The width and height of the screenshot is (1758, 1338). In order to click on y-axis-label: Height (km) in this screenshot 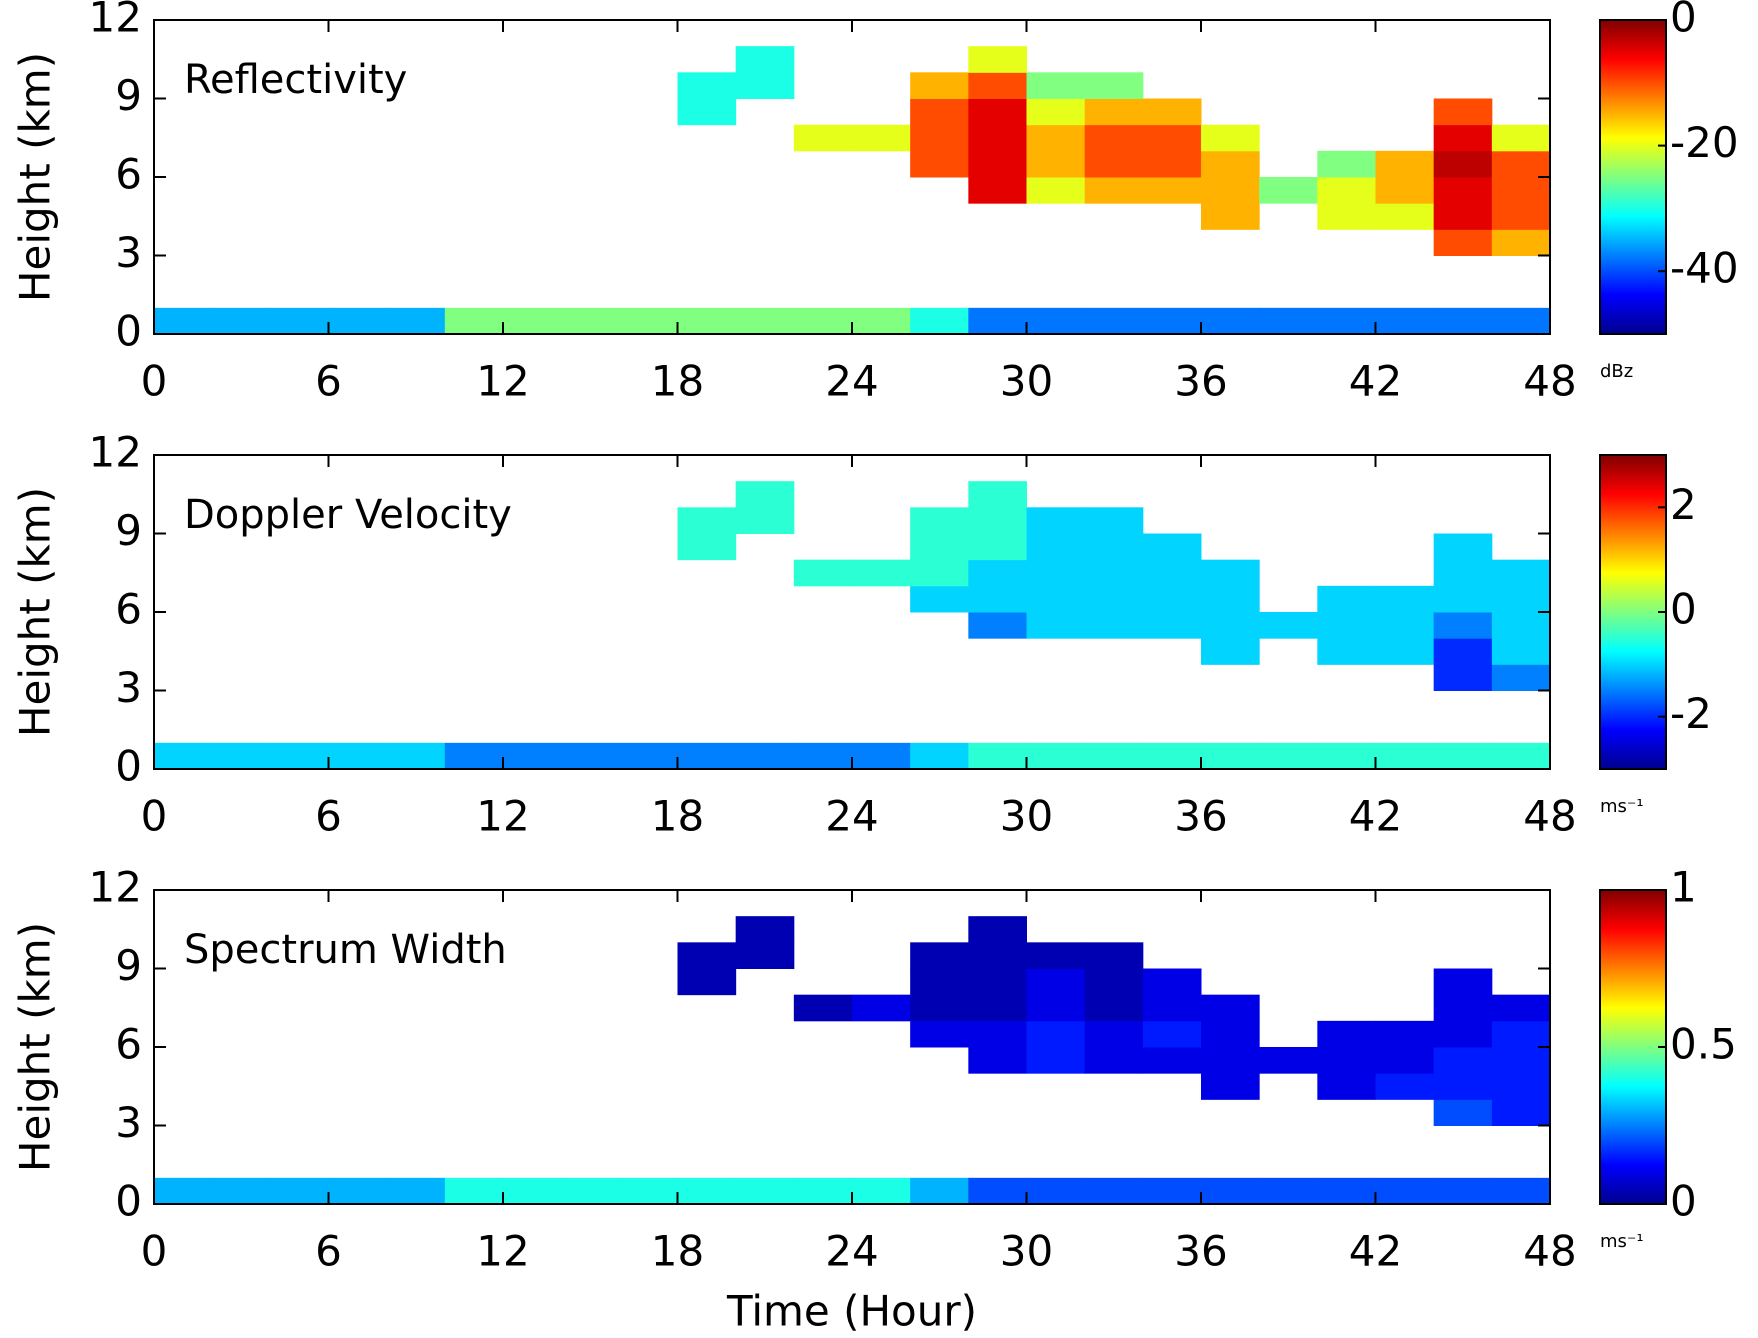, I will do `click(35, 612)`.